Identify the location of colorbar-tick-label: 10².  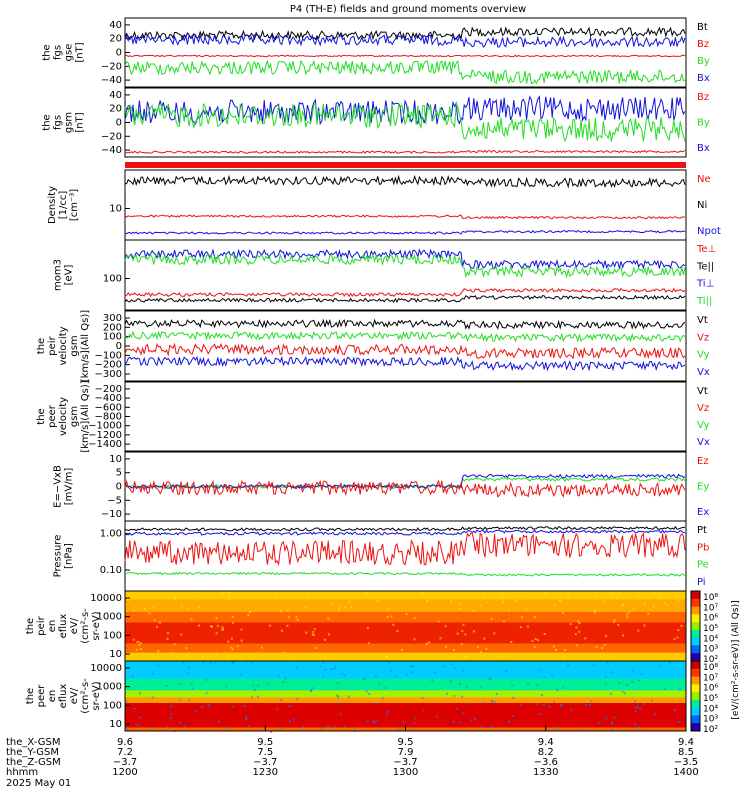
(710, 730).